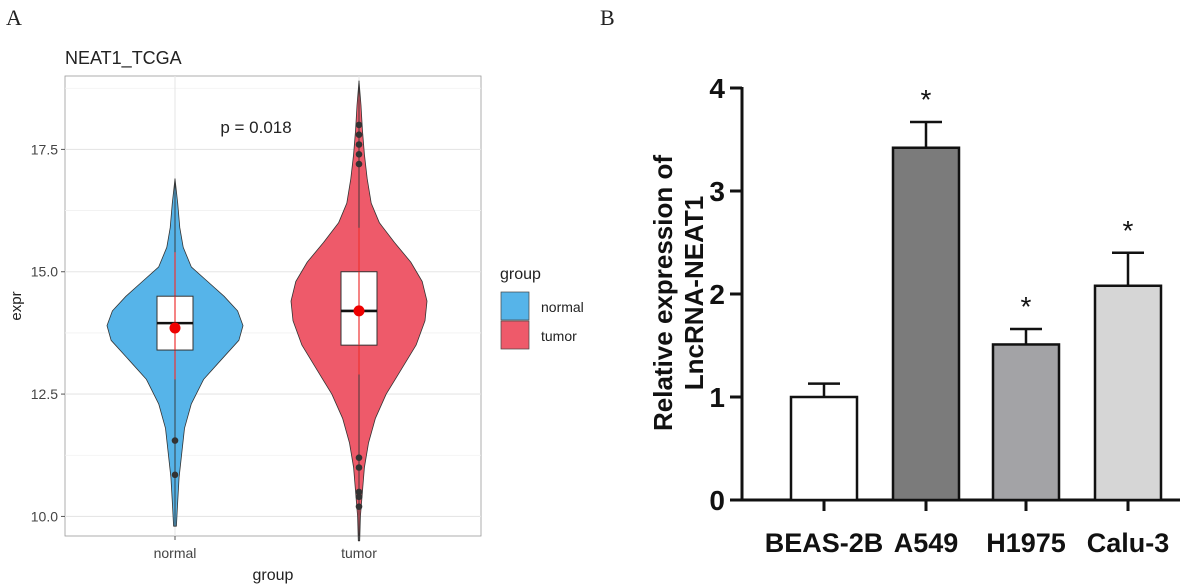 The width and height of the screenshot is (1200, 586). What do you see at coordinates (717, 294) in the screenshot?
I see `bar-y-tick-label: 2` at bounding box center [717, 294].